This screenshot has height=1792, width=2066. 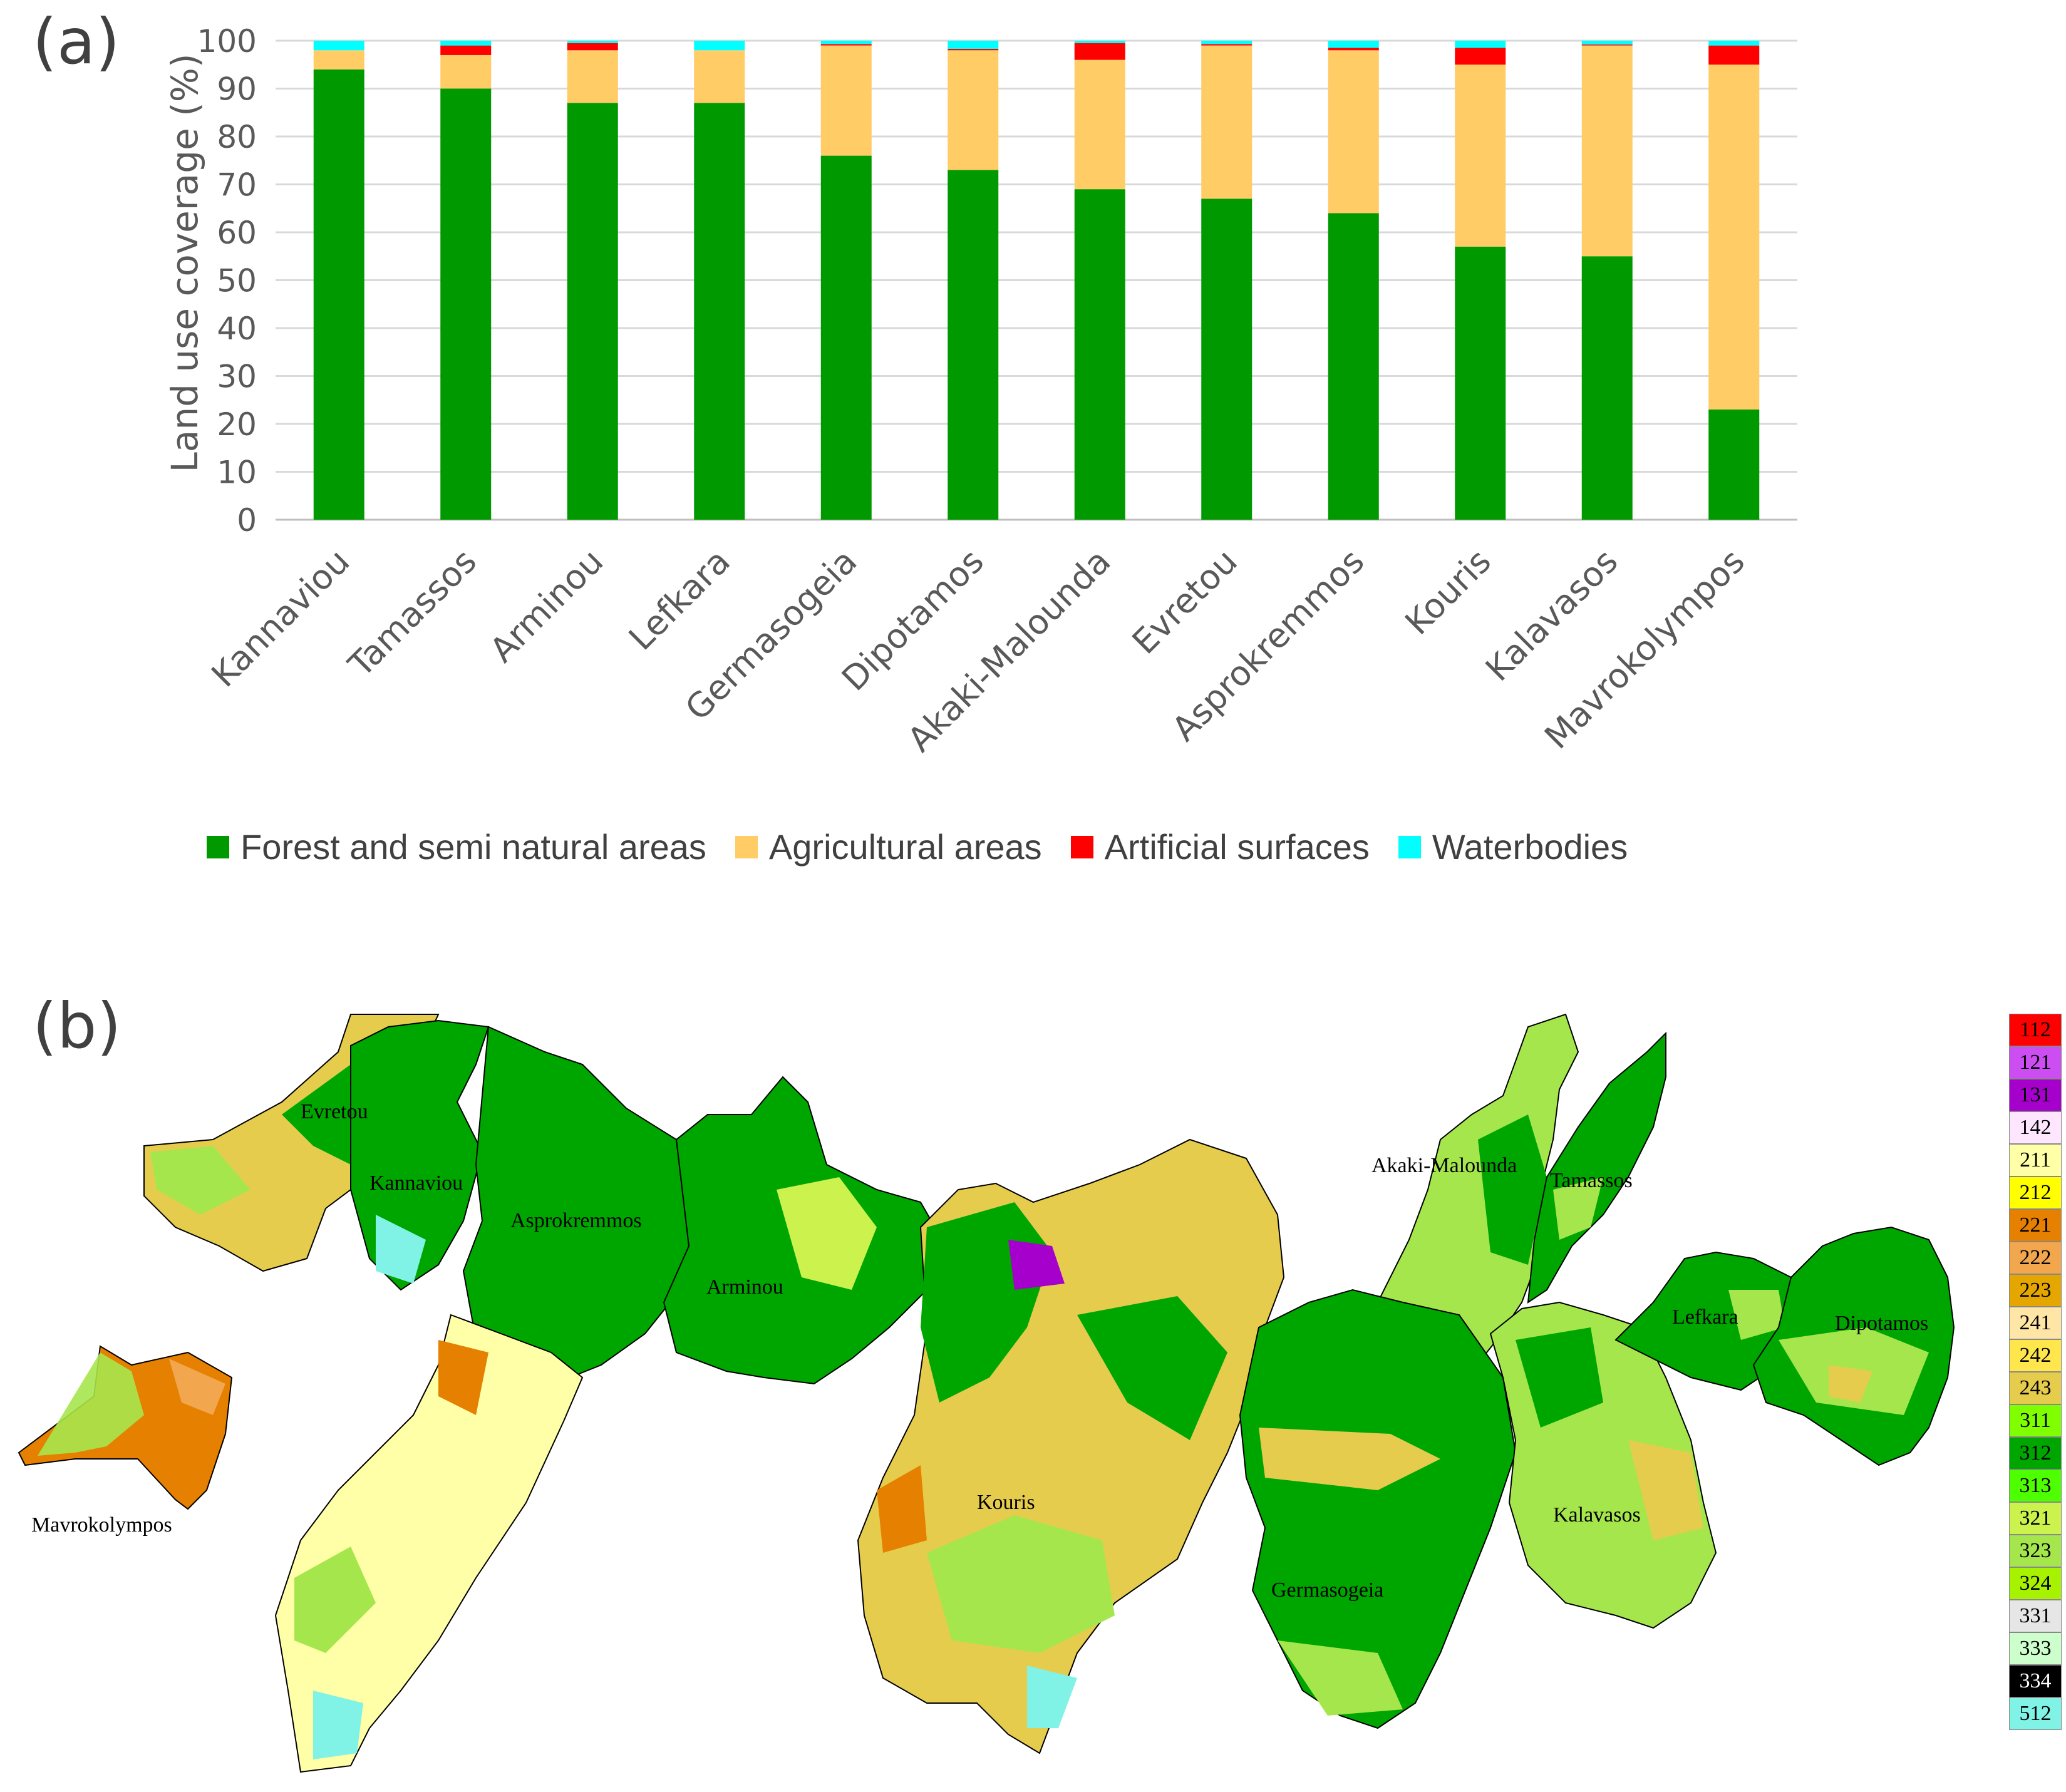 I want to click on map-legend-item-212: 212, so click(x=2035, y=1193).